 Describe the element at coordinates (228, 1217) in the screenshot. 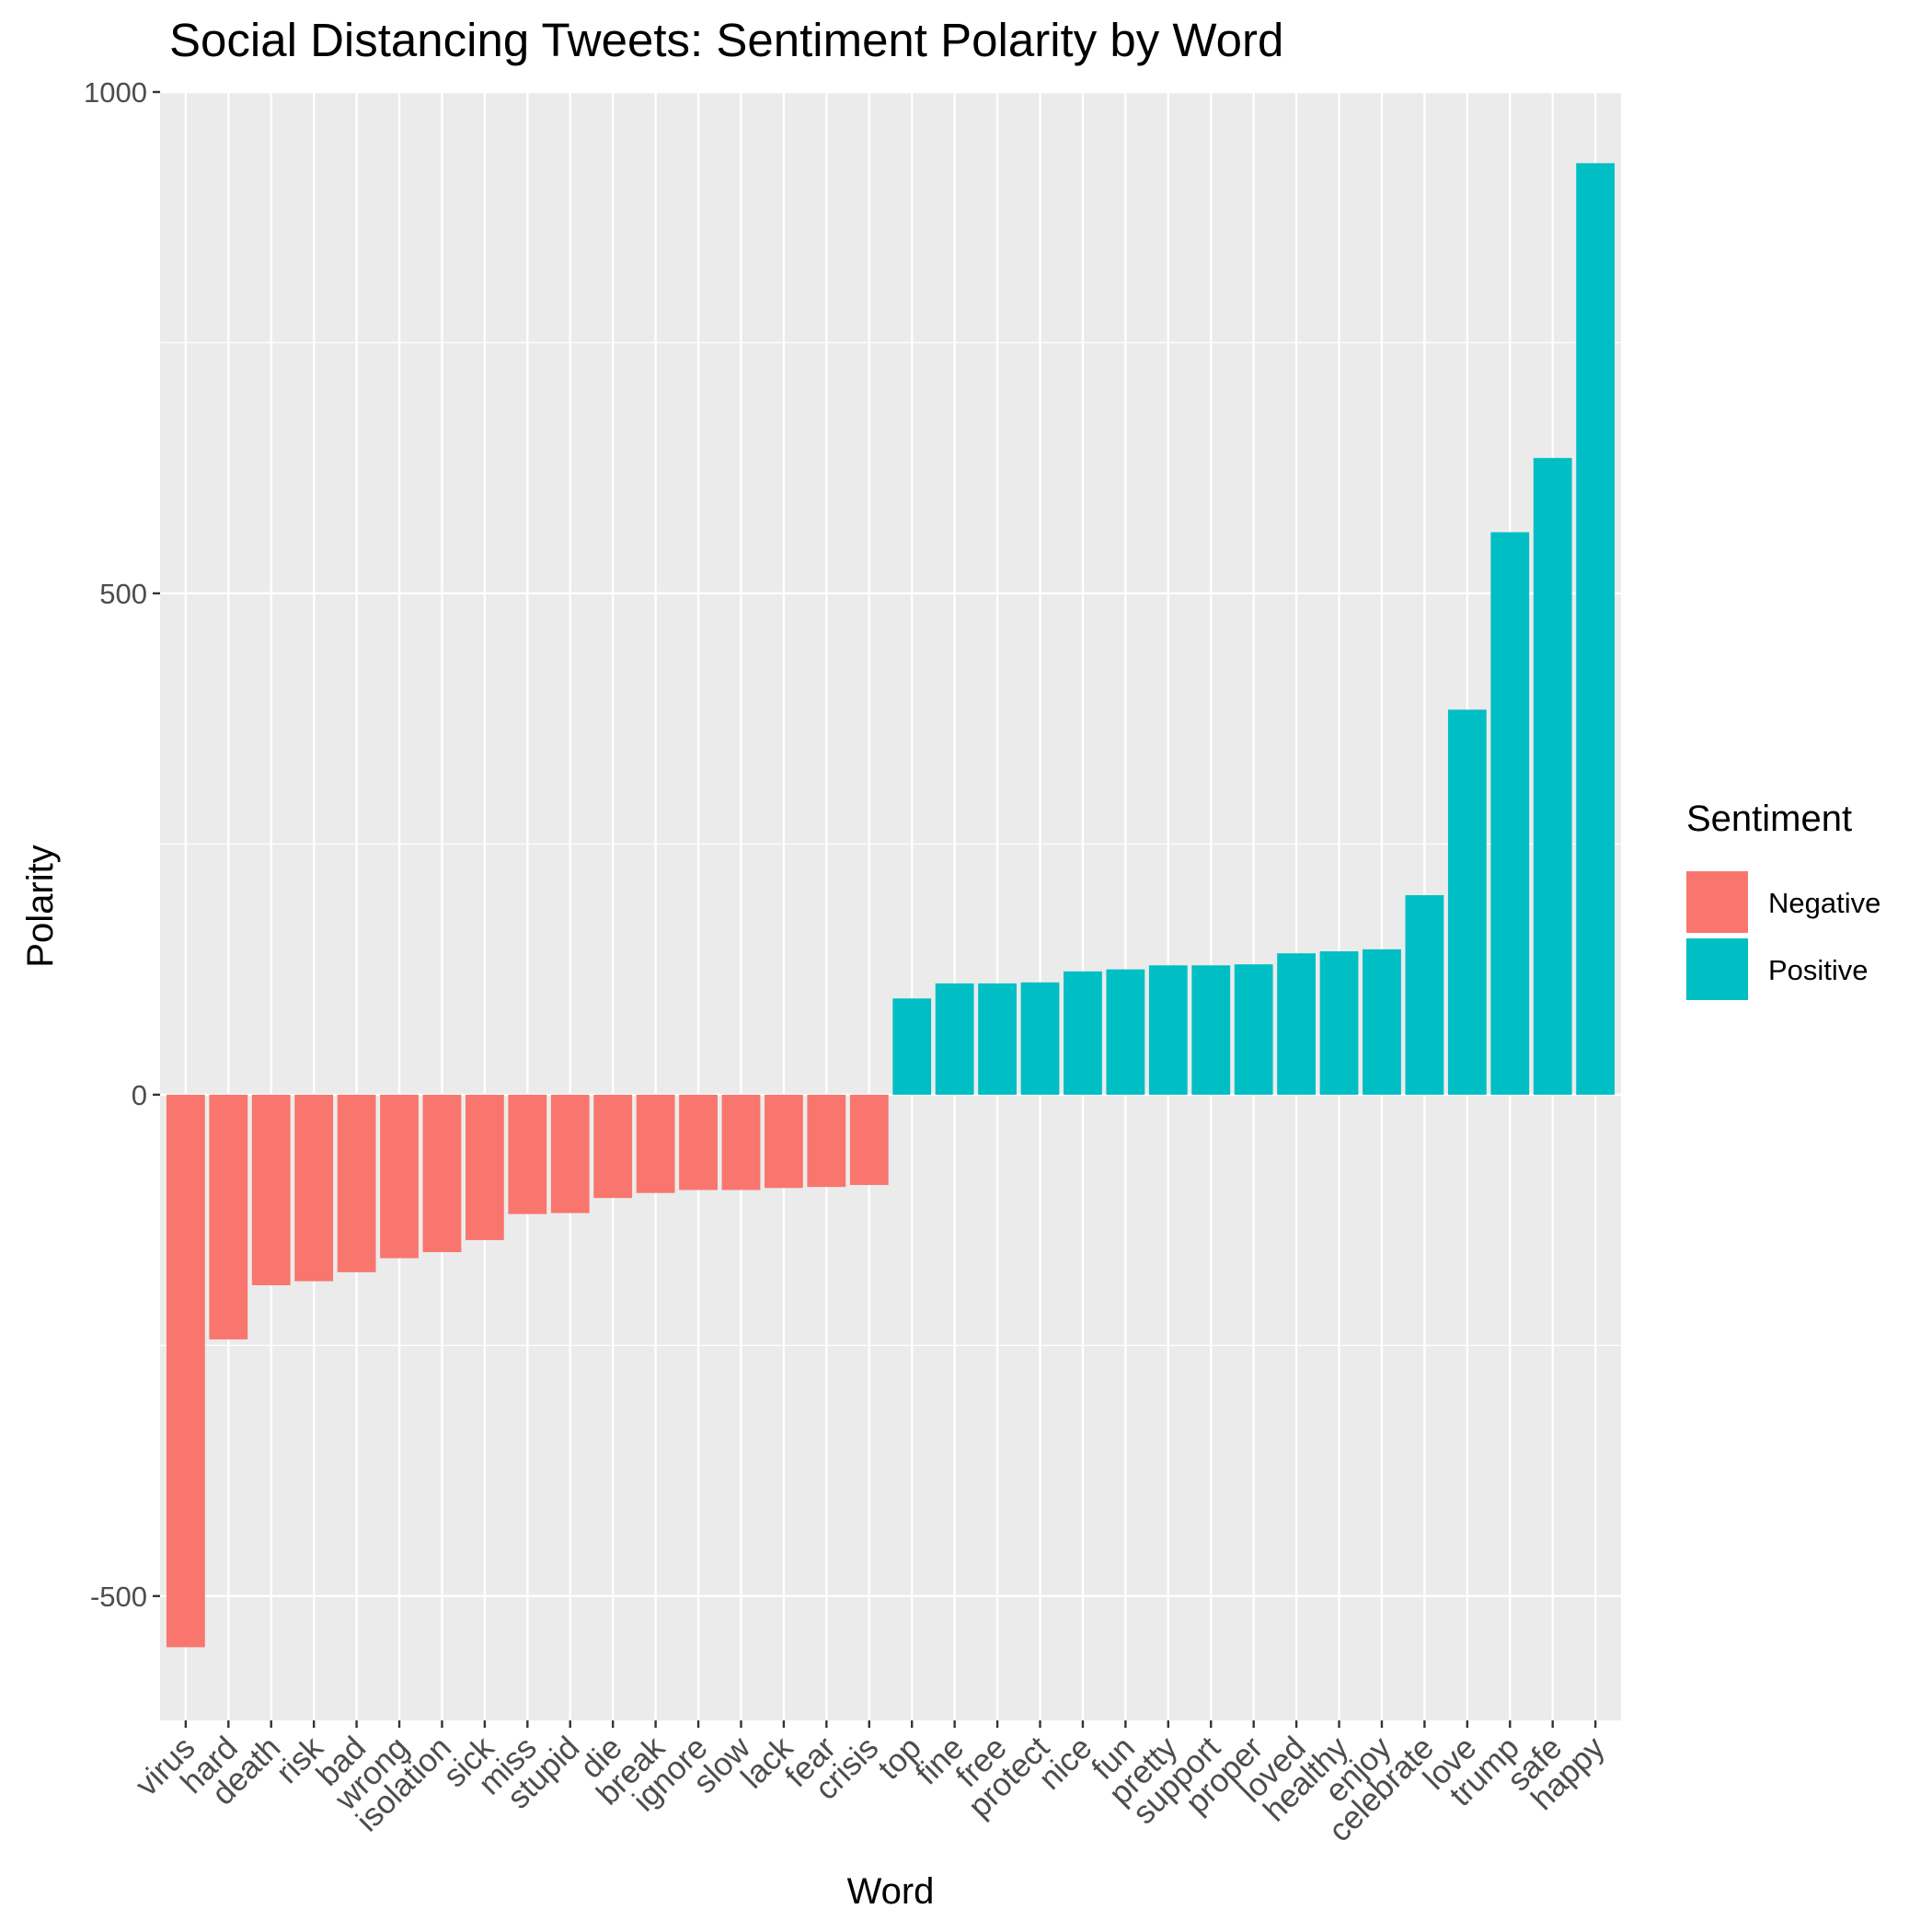

I see `bar-hard` at that location.